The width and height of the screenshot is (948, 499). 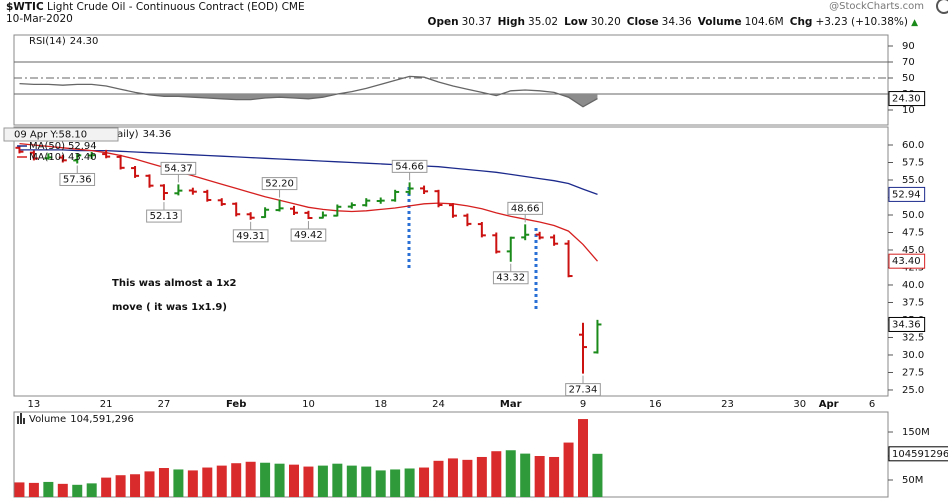 What do you see at coordinates (308, 91) in the screenshot?
I see `rsi-line` at bounding box center [308, 91].